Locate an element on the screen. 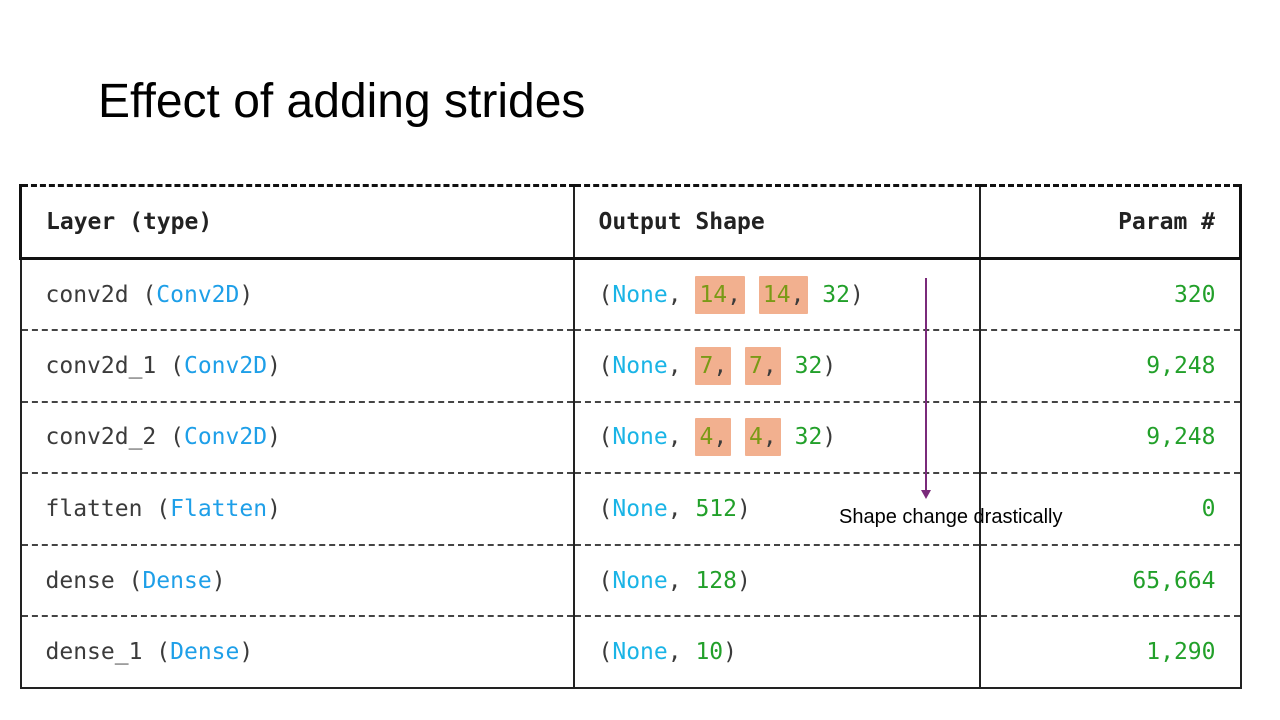 The height and width of the screenshot is (720, 1280). shape-dim-value: 128 is located at coordinates (716, 580).